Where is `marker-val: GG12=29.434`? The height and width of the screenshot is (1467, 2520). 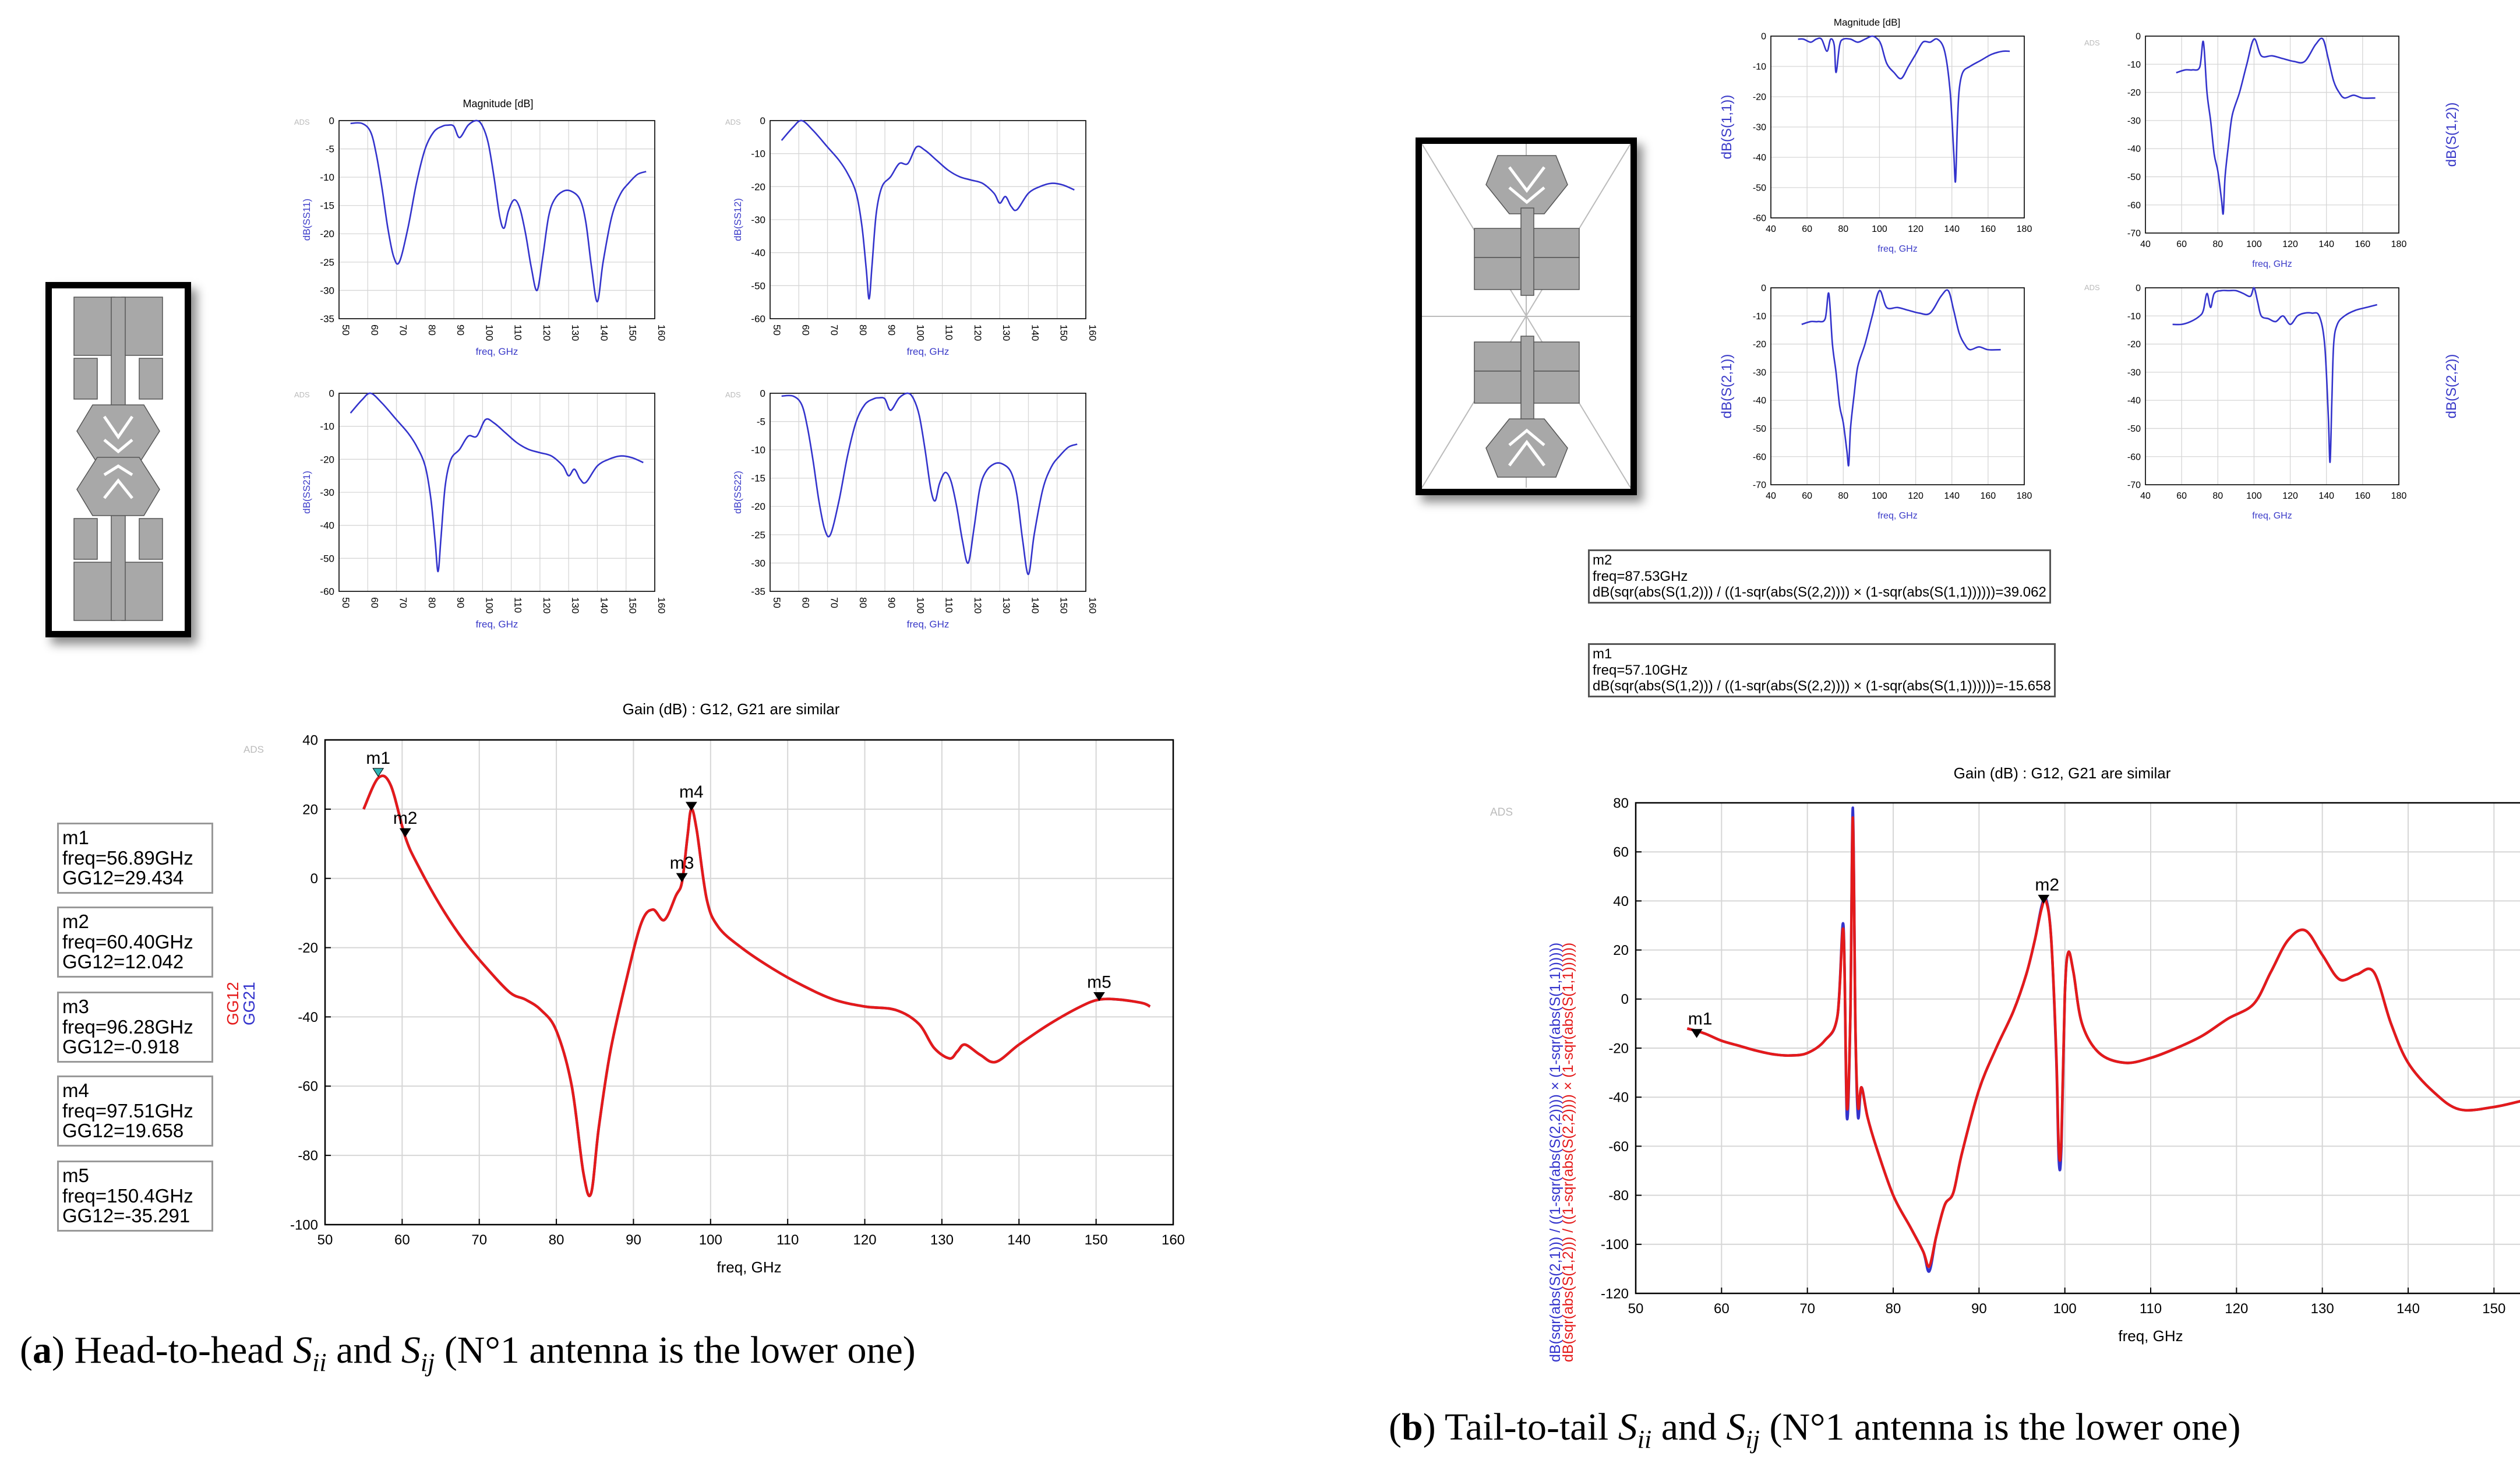
marker-val: GG12=29.434 is located at coordinates (123, 878).